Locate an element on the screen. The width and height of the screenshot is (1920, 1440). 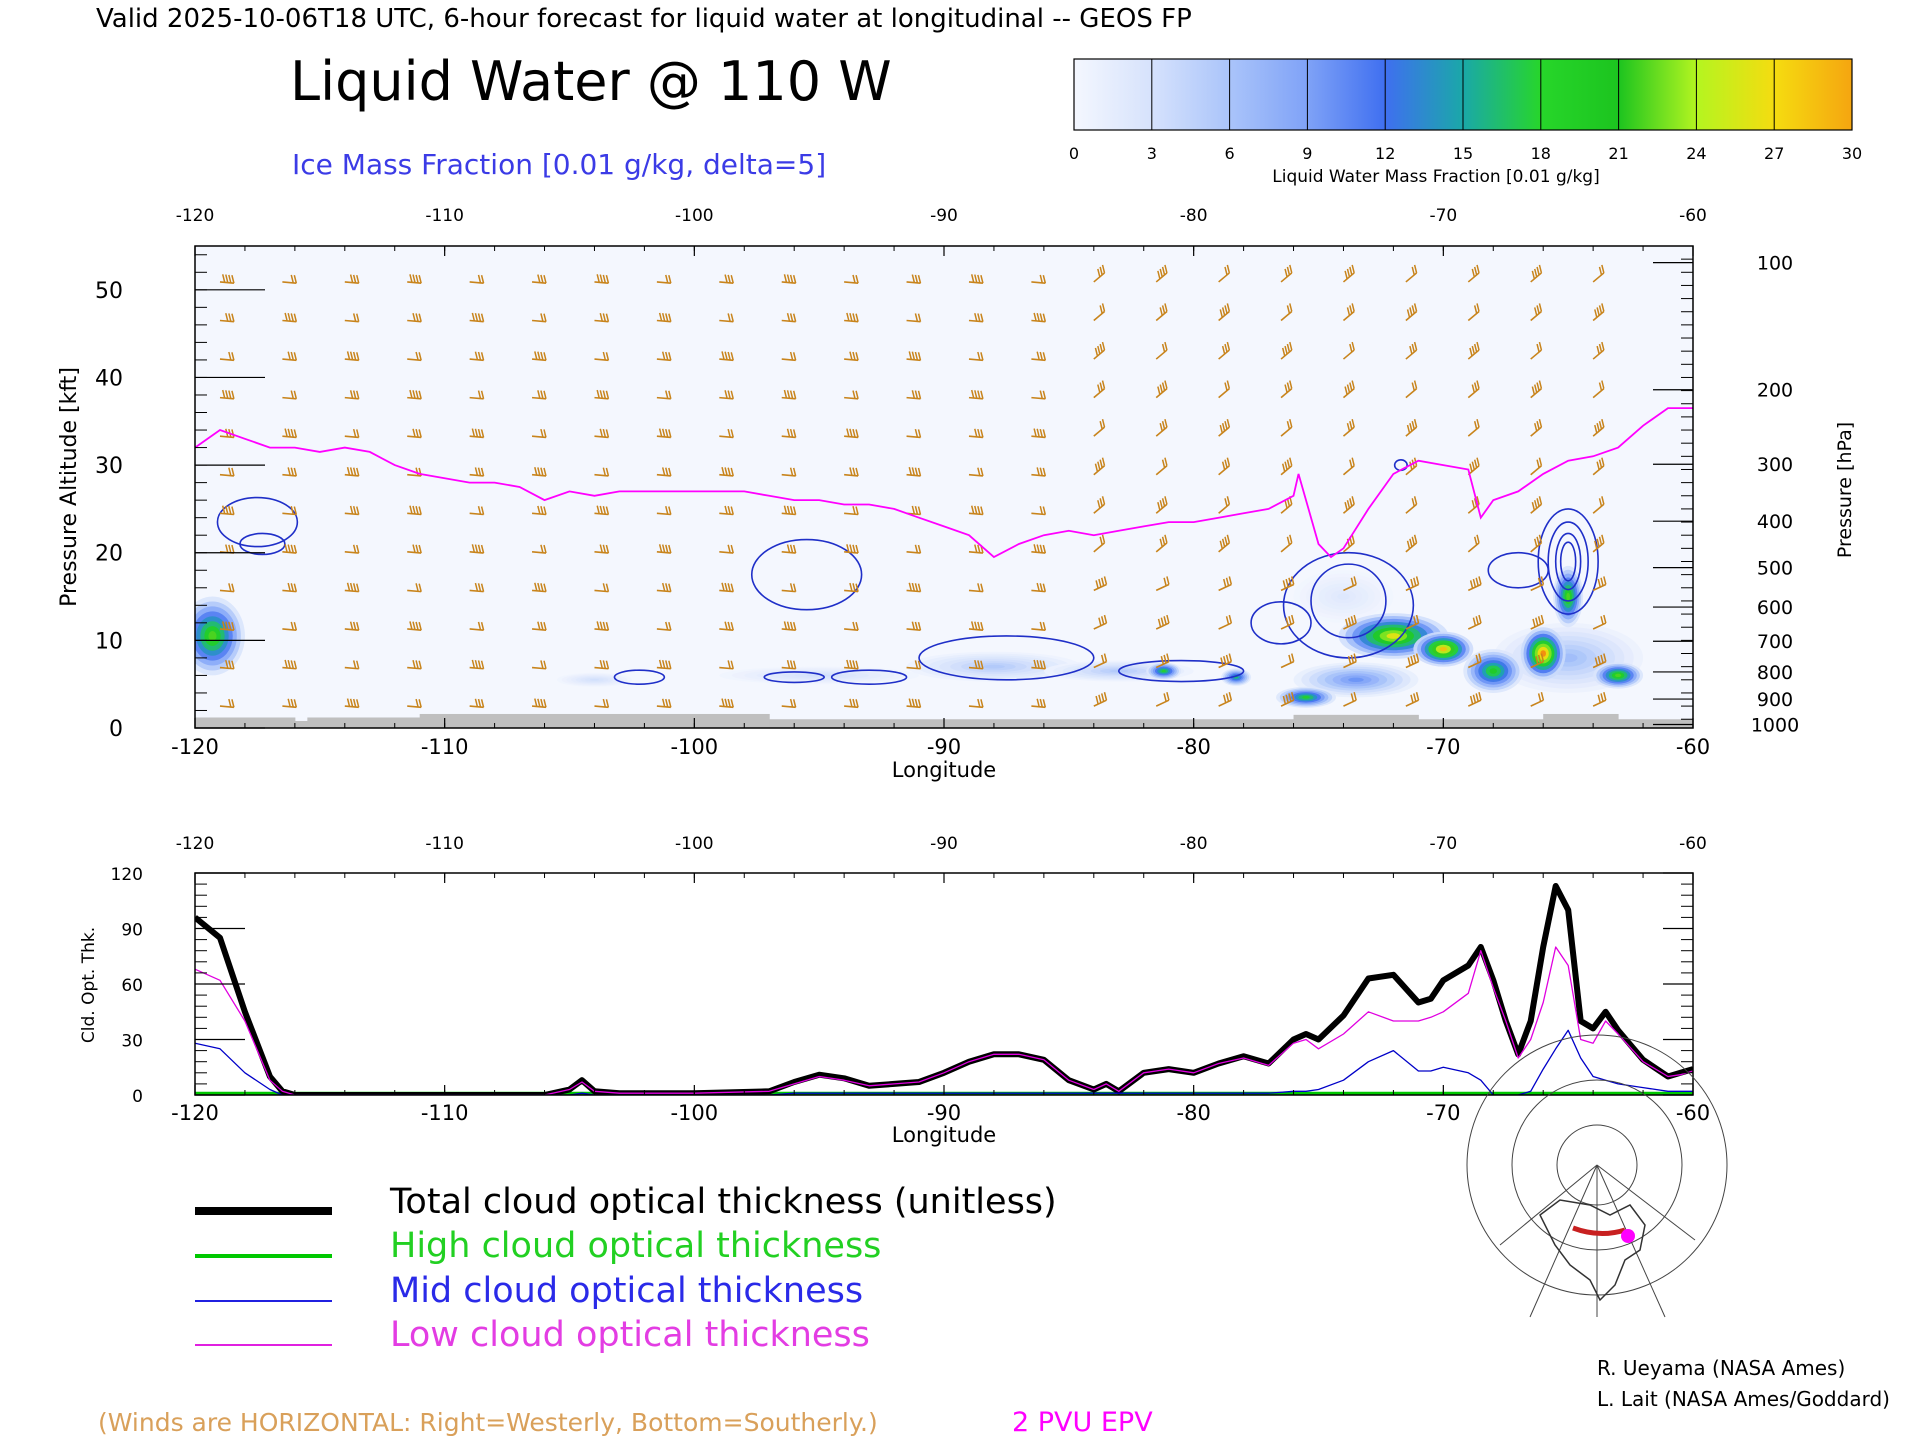
pressure-tick-label: 200 is located at coordinates (1775, 391).